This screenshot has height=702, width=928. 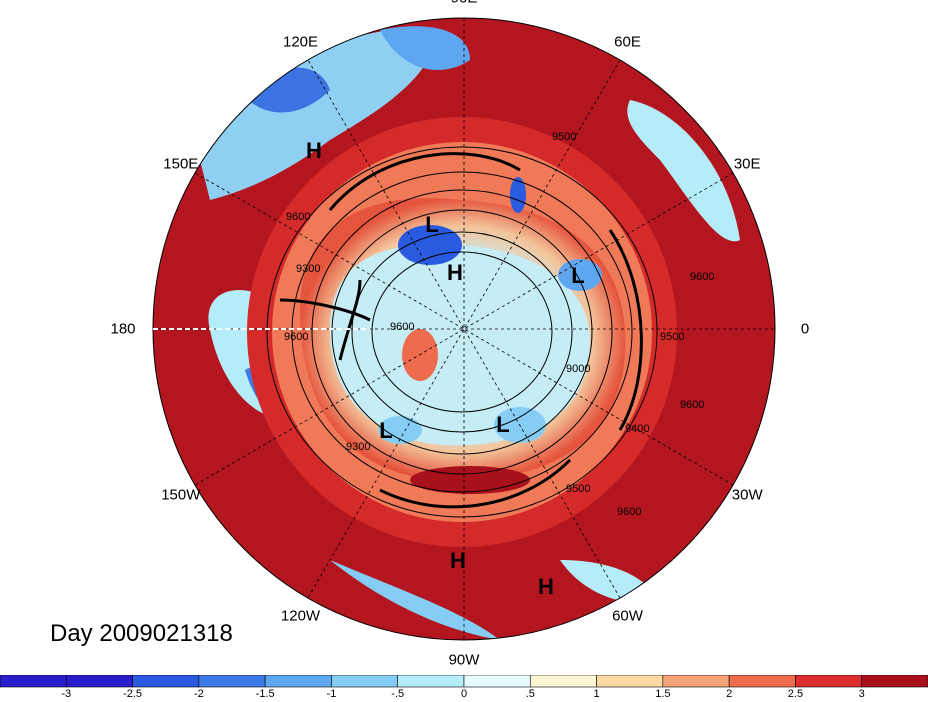 I want to click on color-scale-tick-label: -2.5, so click(x=133, y=694).